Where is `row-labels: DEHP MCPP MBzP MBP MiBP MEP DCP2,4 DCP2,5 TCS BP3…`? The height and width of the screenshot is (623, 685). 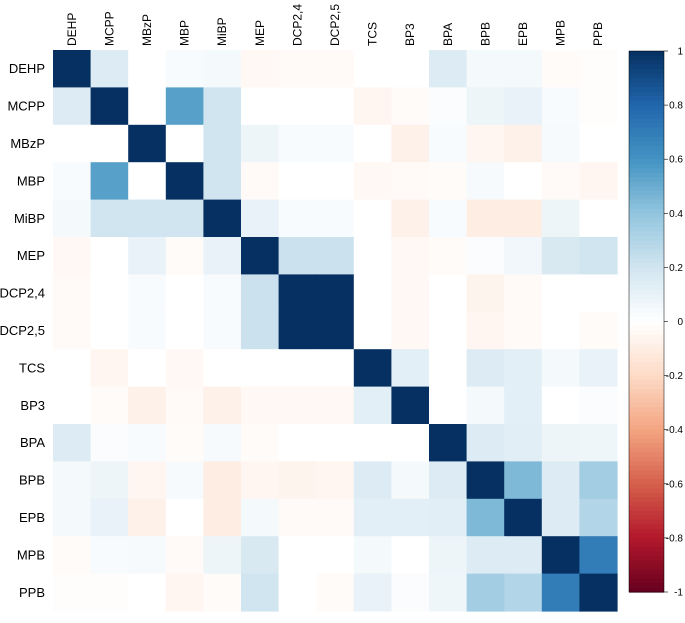
row-labels: DEHP MCPP MBzP MBP MiBP MEP DCP2,4 DCP2,5 TCS BP3… is located at coordinates (22, 330).